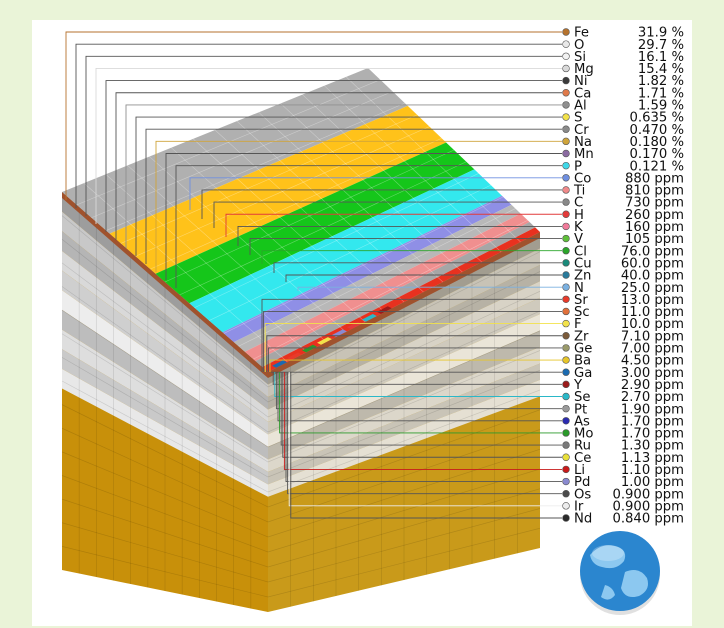 The height and width of the screenshot is (628, 724). What do you see at coordinates (566, 348) in the screenshot?
I see `element-dot-ge` at bounding box center [566, 348].